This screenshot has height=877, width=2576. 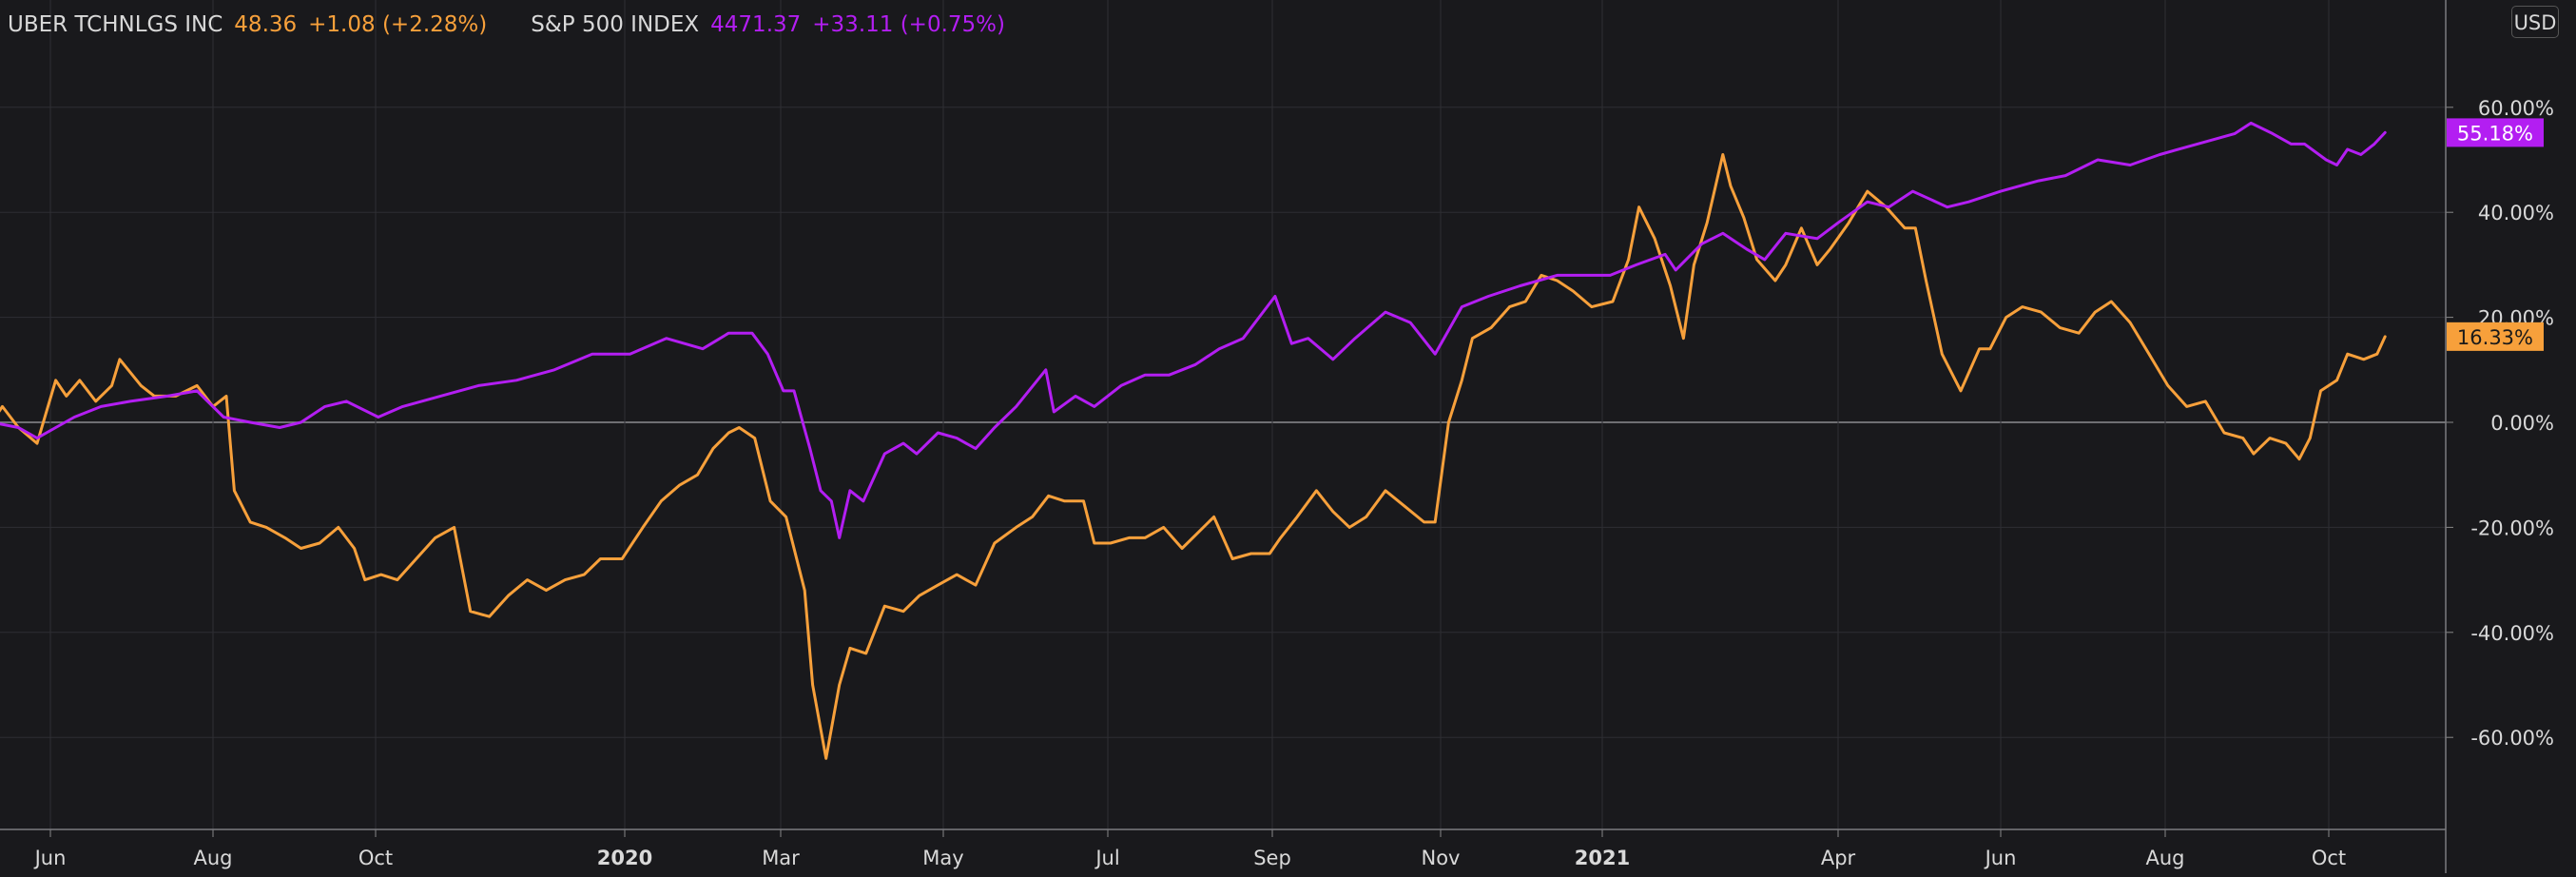 What do you see at coordinates (2516, 213) in the screenshot?
I see `y-tick-label: 40.00%` at bounding box center [2516, 213].